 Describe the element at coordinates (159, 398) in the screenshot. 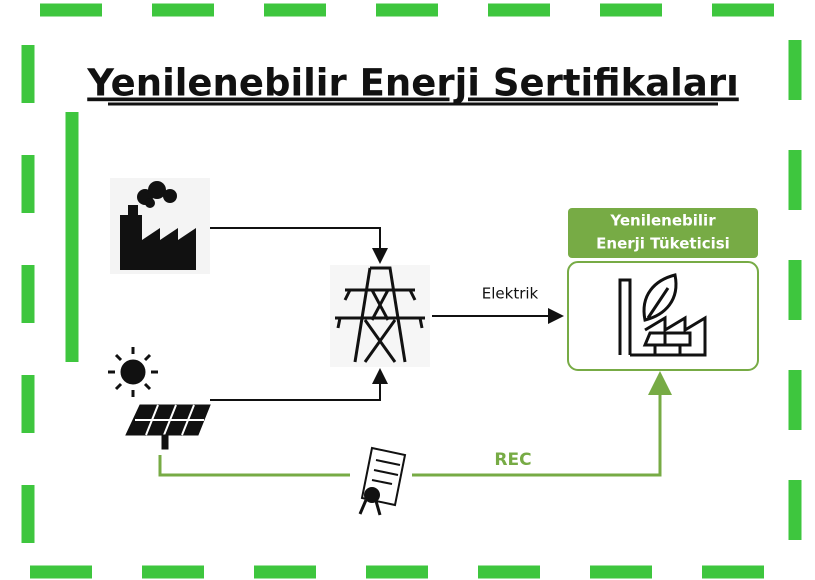

I see `solar-icon` at that location.